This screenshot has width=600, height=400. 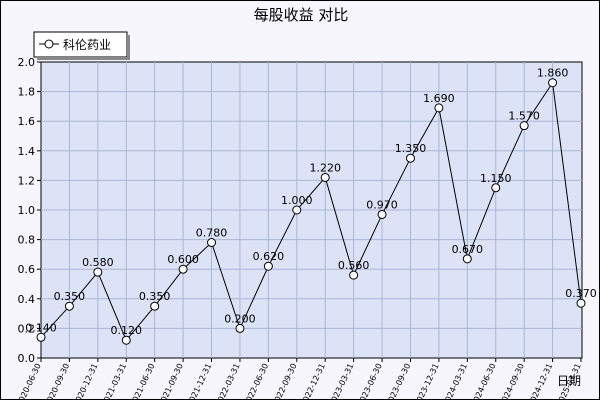 What do you see at coordinates (86, 380) in the screenshot?
I see `x-tick-label: 2020-12-31` at bounding box center [86, 380].